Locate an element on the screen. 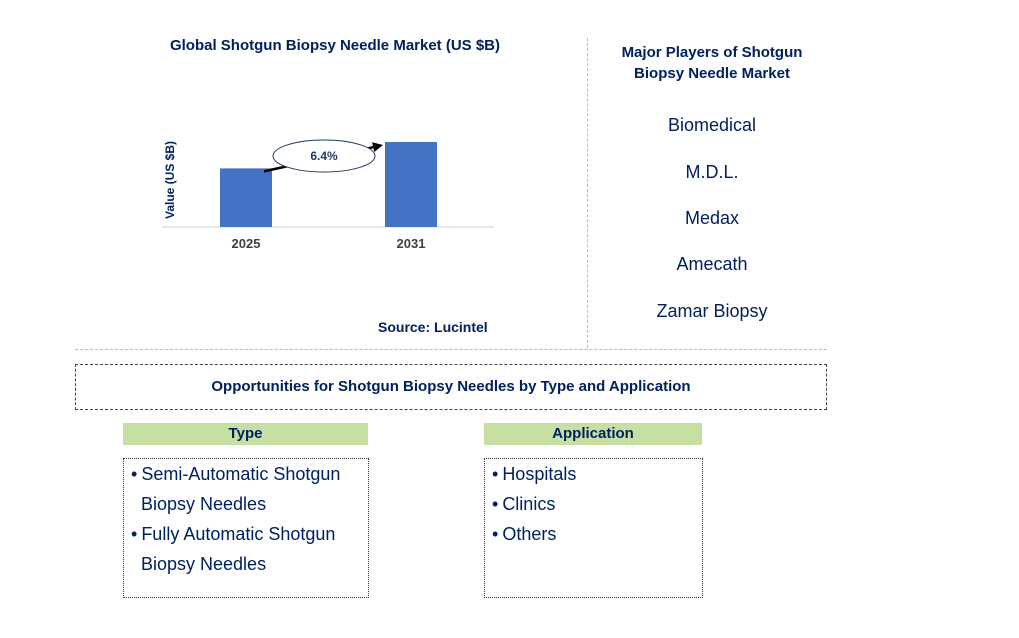 Image resolution: width=1019 pixels, height=638 pixels. bar-2031 is located at coordinates (411, 184).